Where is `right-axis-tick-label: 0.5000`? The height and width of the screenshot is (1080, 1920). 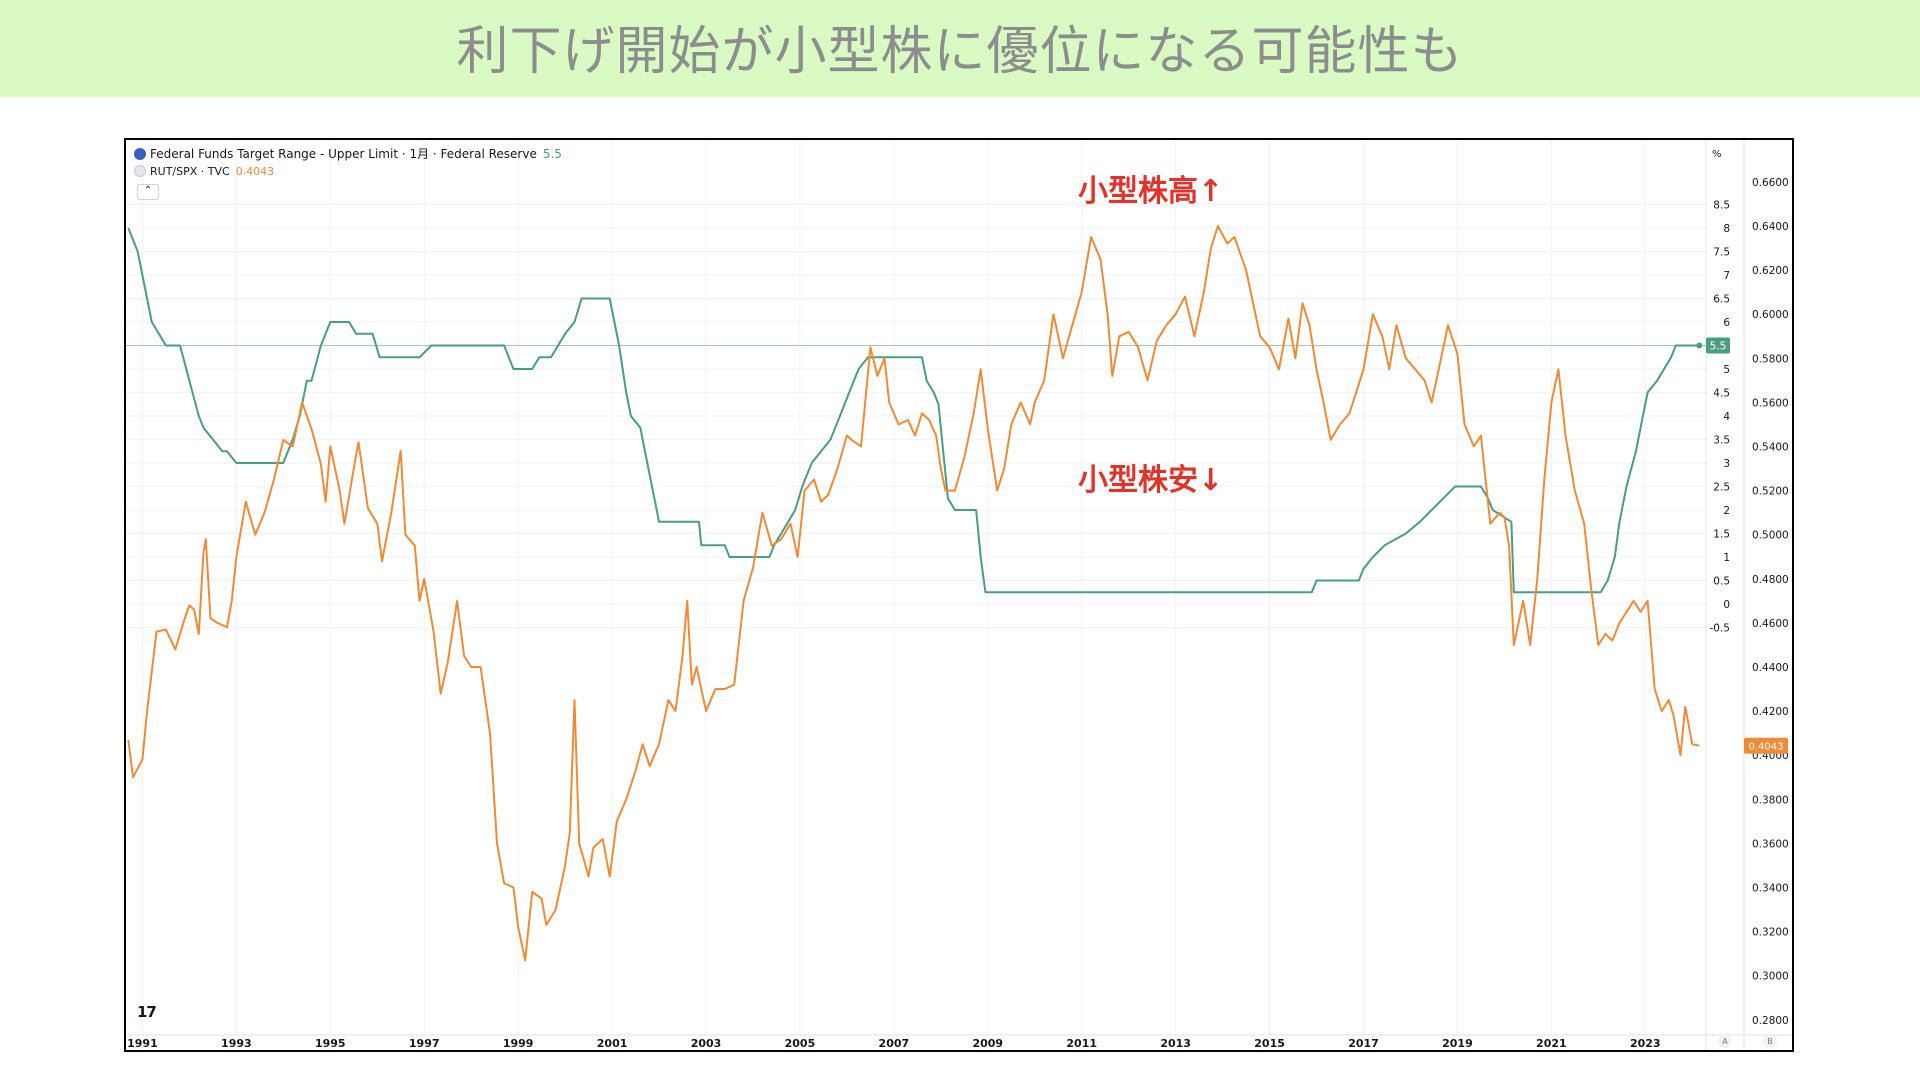
right-axis-tick-label: 0.5000 is located at coordinates (1770, 536).